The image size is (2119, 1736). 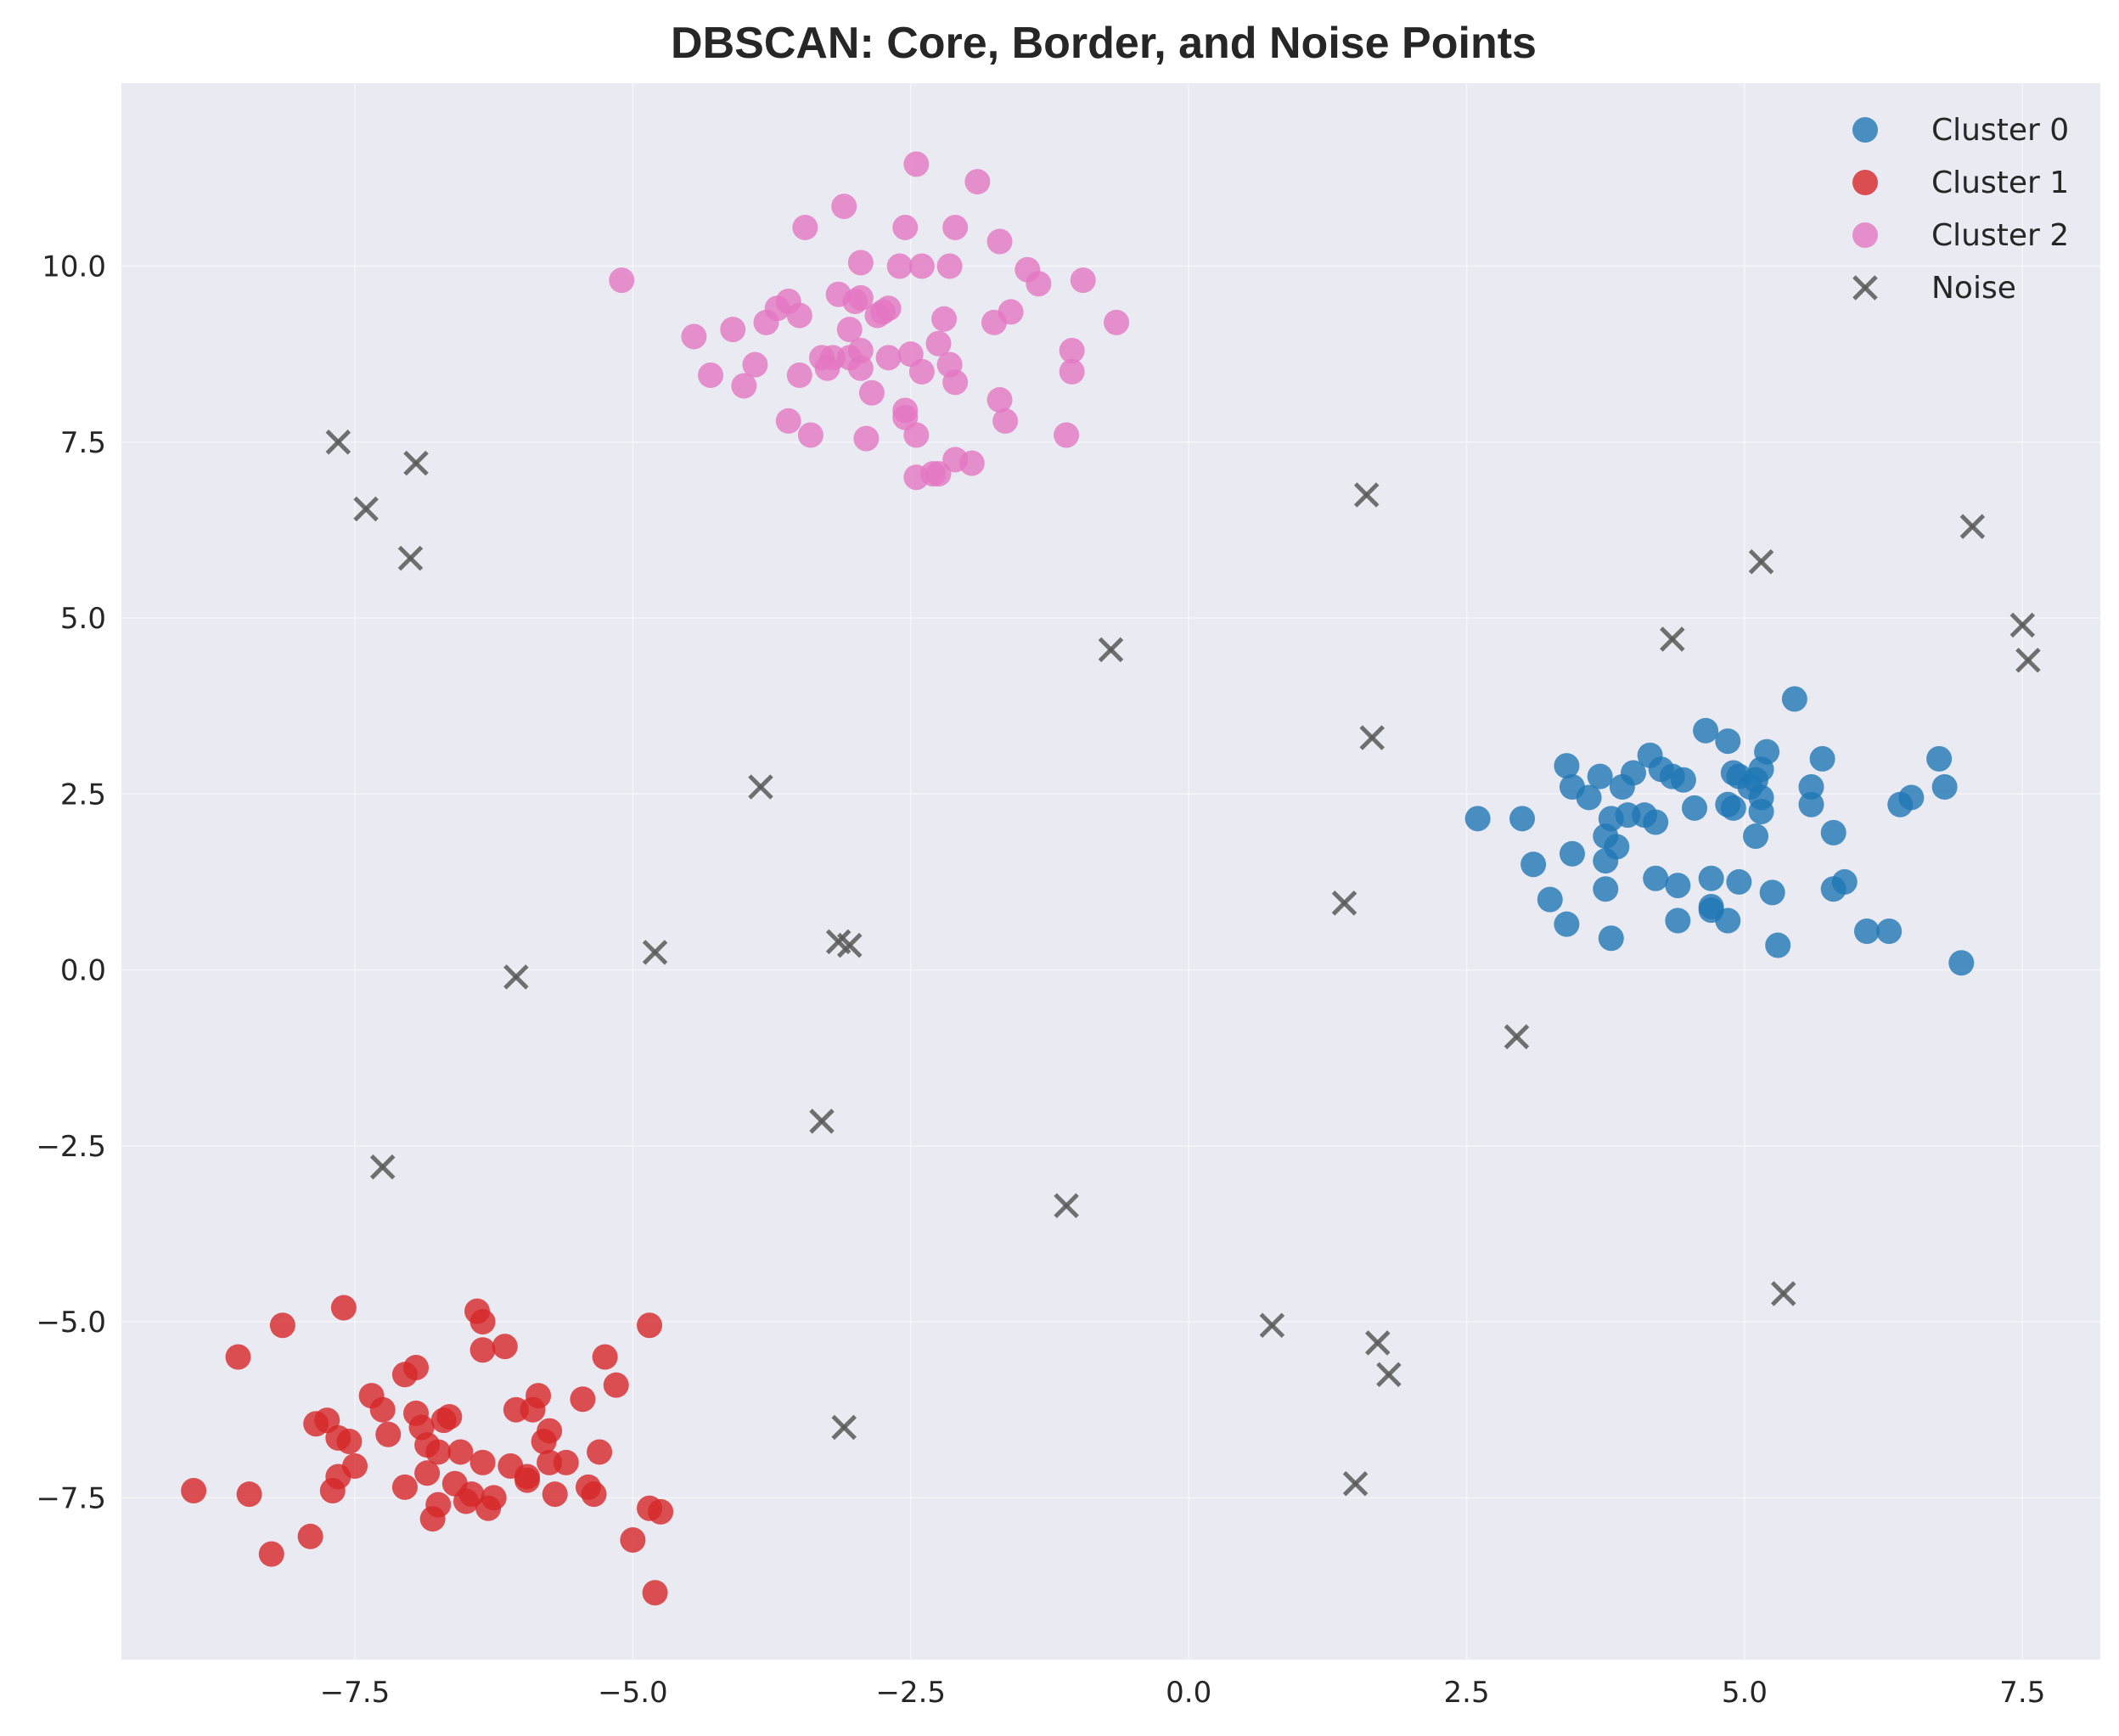 I want to click on legend-label: Cluster 0, so click(x=2000, y=130).